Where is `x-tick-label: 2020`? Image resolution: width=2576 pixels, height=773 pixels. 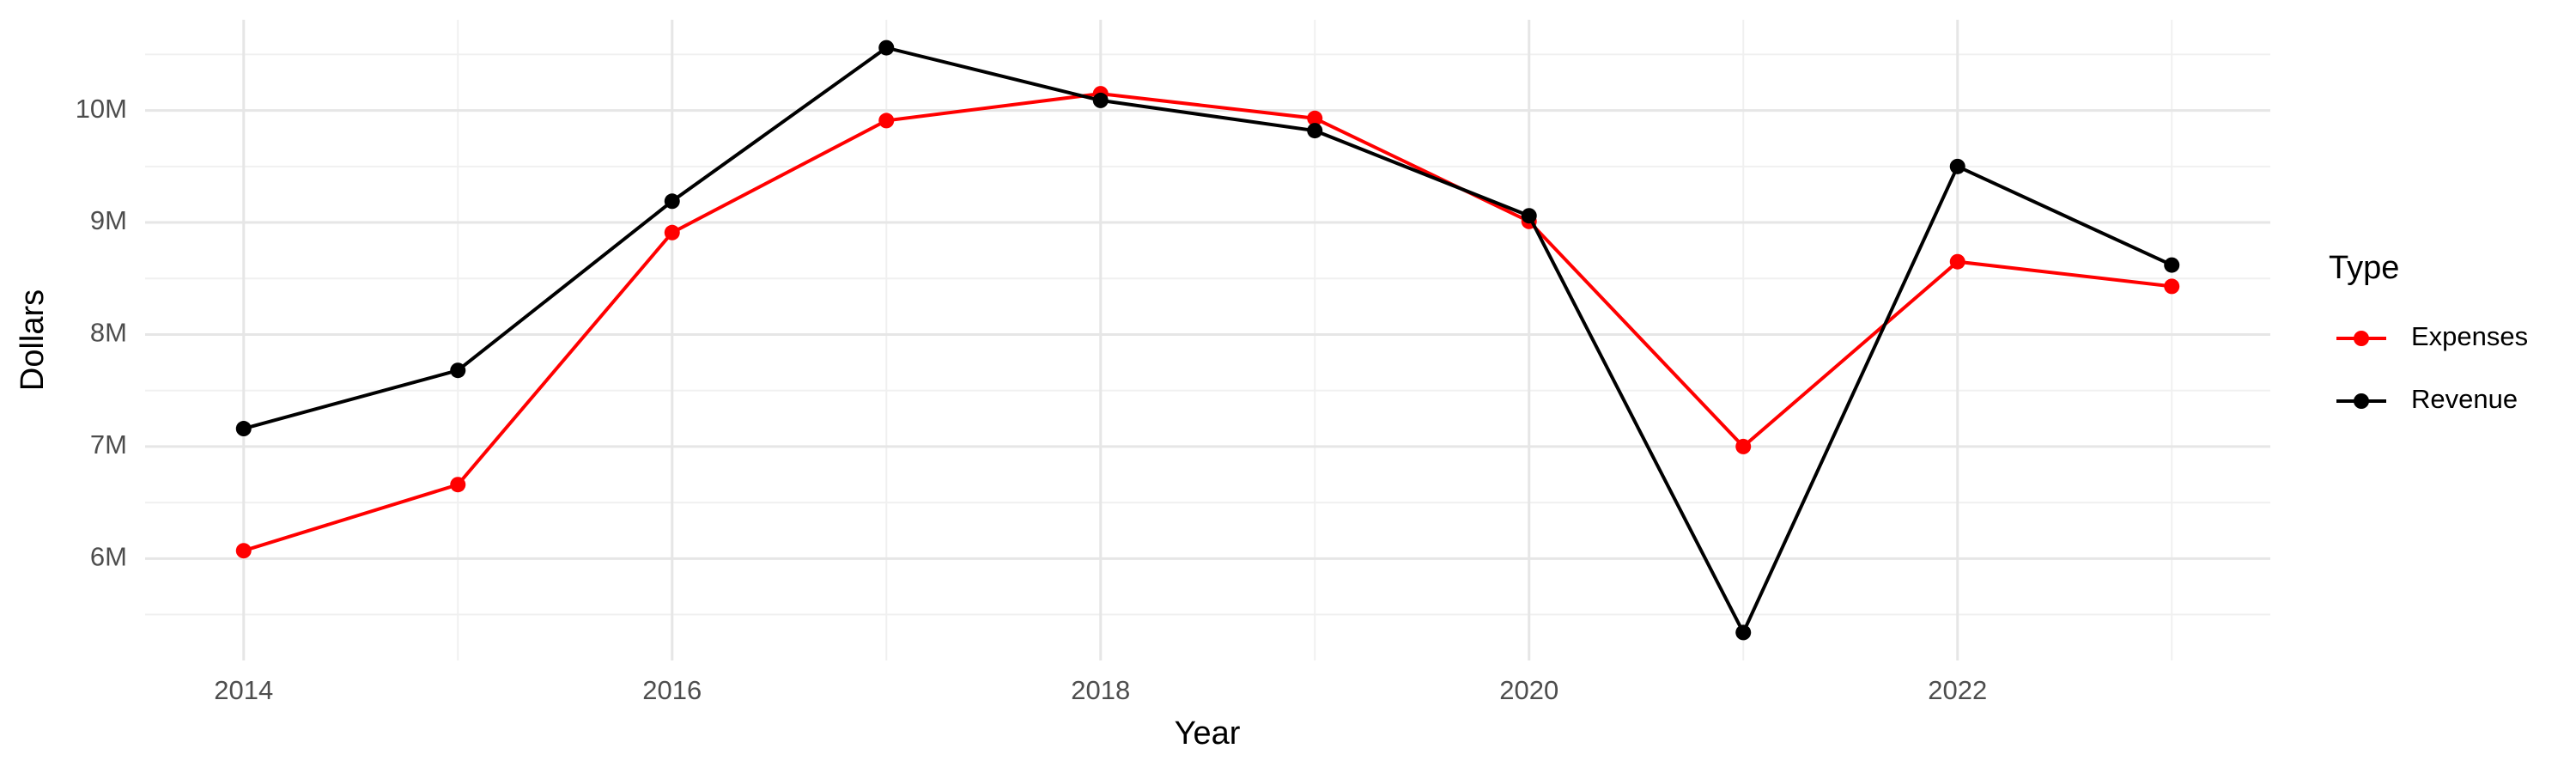
x-tick-label: 2020 is located at coordinates (1528, 690).